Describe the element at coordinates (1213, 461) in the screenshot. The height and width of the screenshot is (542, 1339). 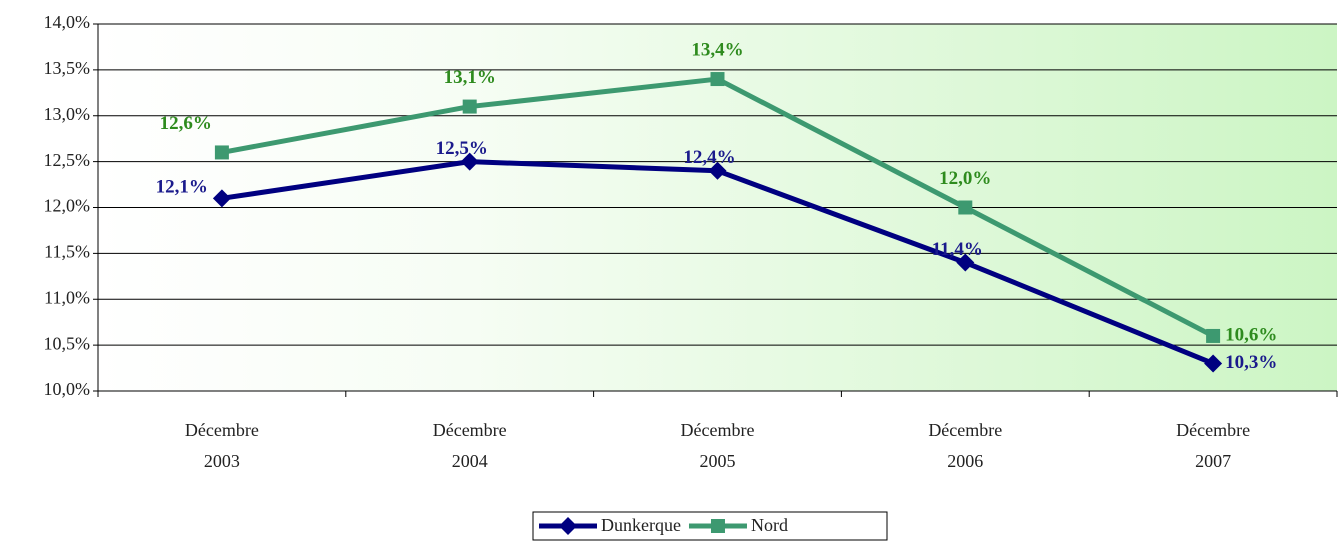
I see `x-tick-label-line: 2007` at that location.